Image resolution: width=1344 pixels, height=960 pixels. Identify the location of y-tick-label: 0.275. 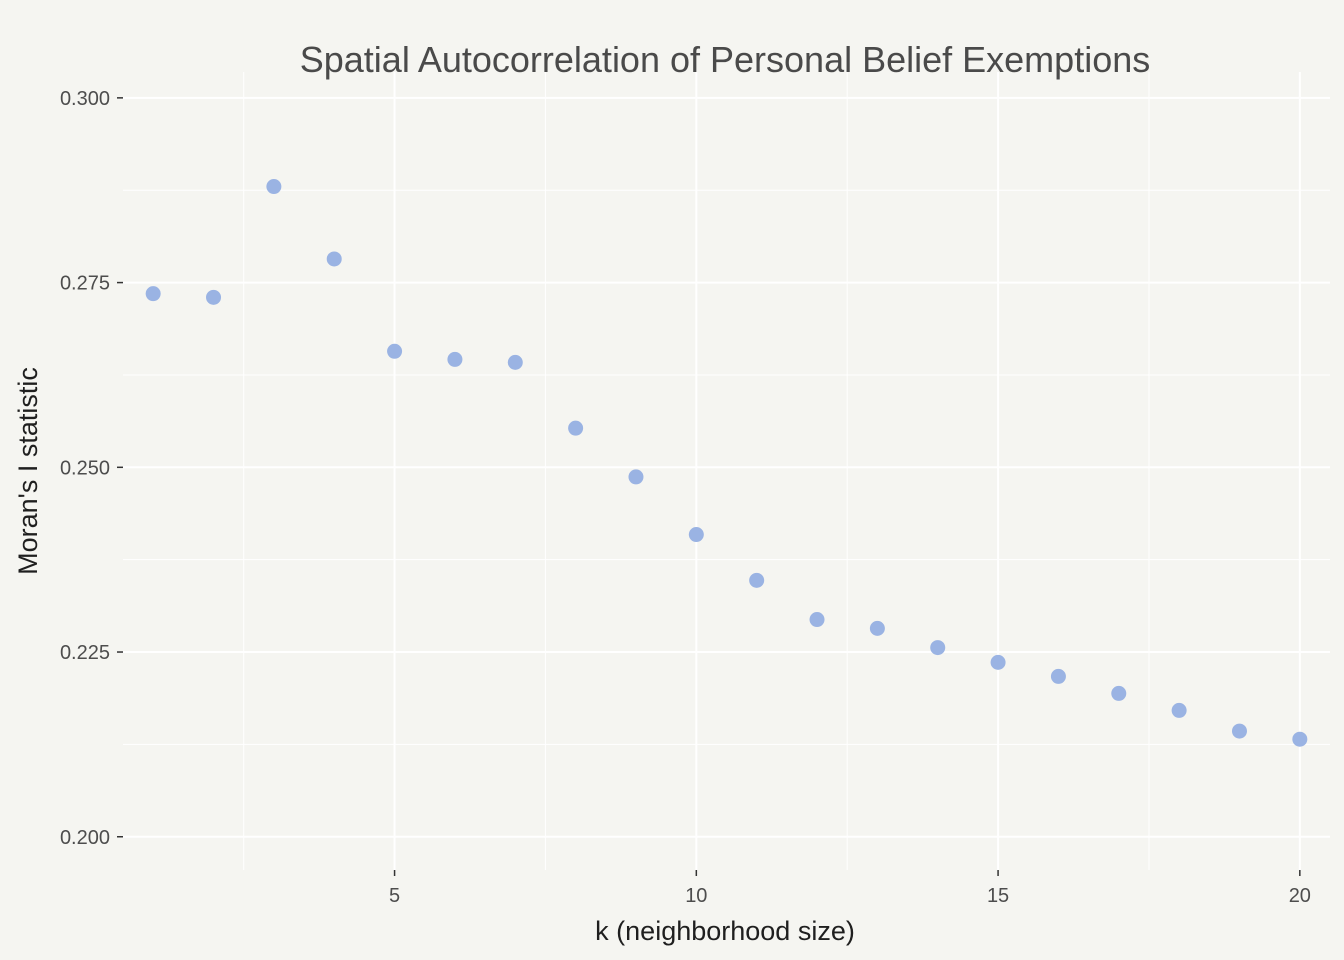
(85, 284).